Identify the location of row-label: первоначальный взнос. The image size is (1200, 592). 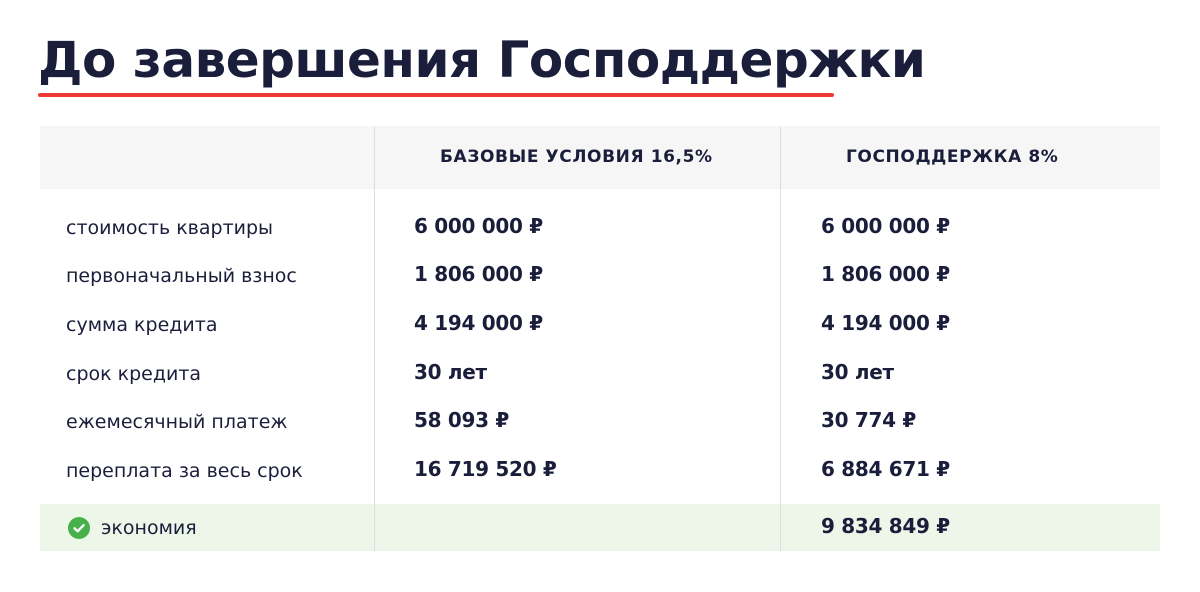
(181, 276).